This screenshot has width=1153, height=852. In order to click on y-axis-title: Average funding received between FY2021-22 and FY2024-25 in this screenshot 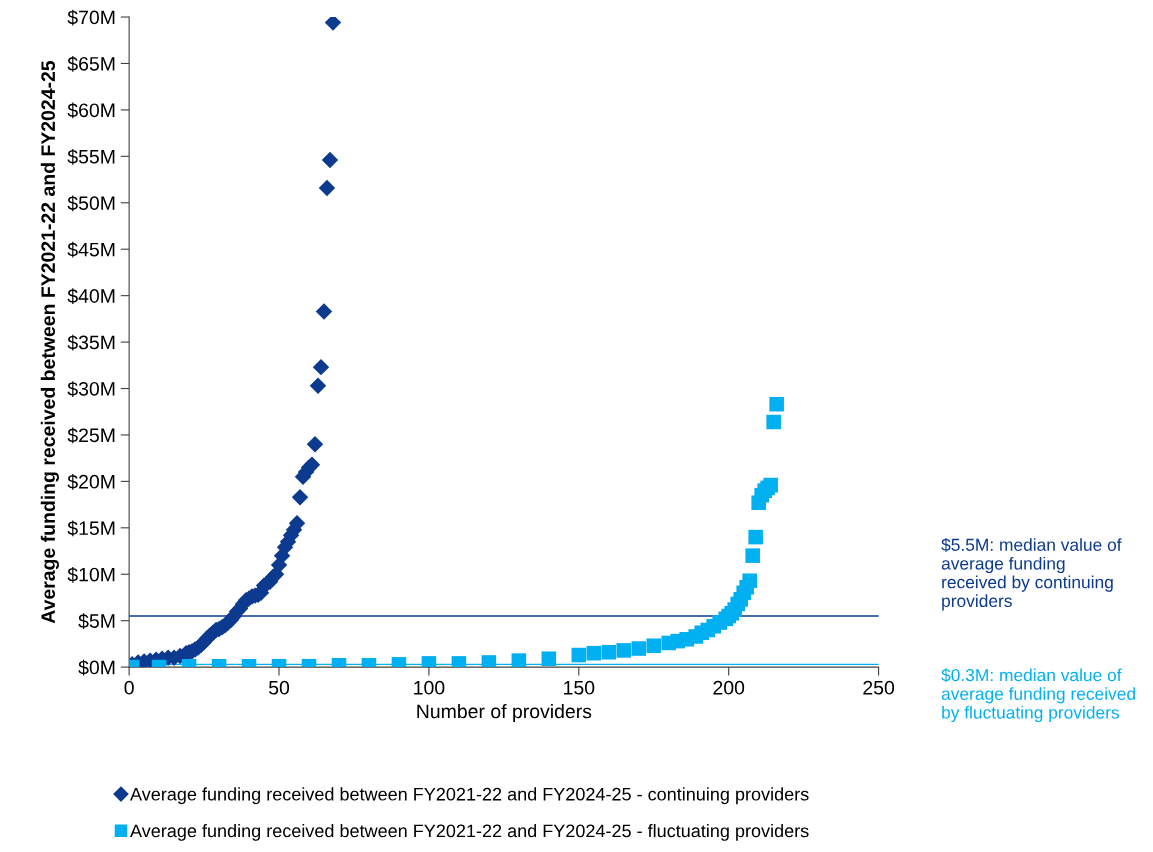, I will do `click(49, 342)`.